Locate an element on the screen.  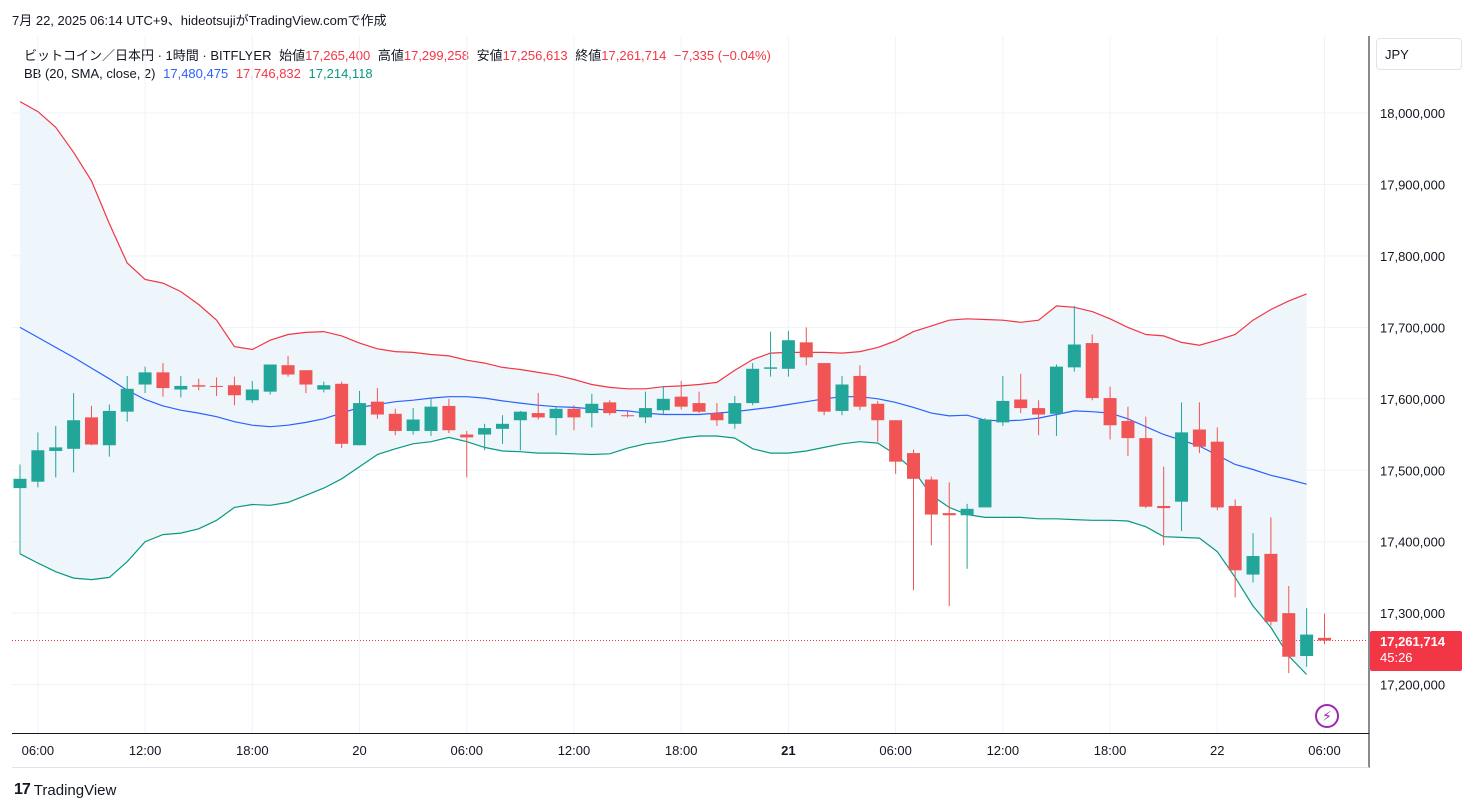
price-tick-label: 17,200,000 is located at coordinates (1412, 685).